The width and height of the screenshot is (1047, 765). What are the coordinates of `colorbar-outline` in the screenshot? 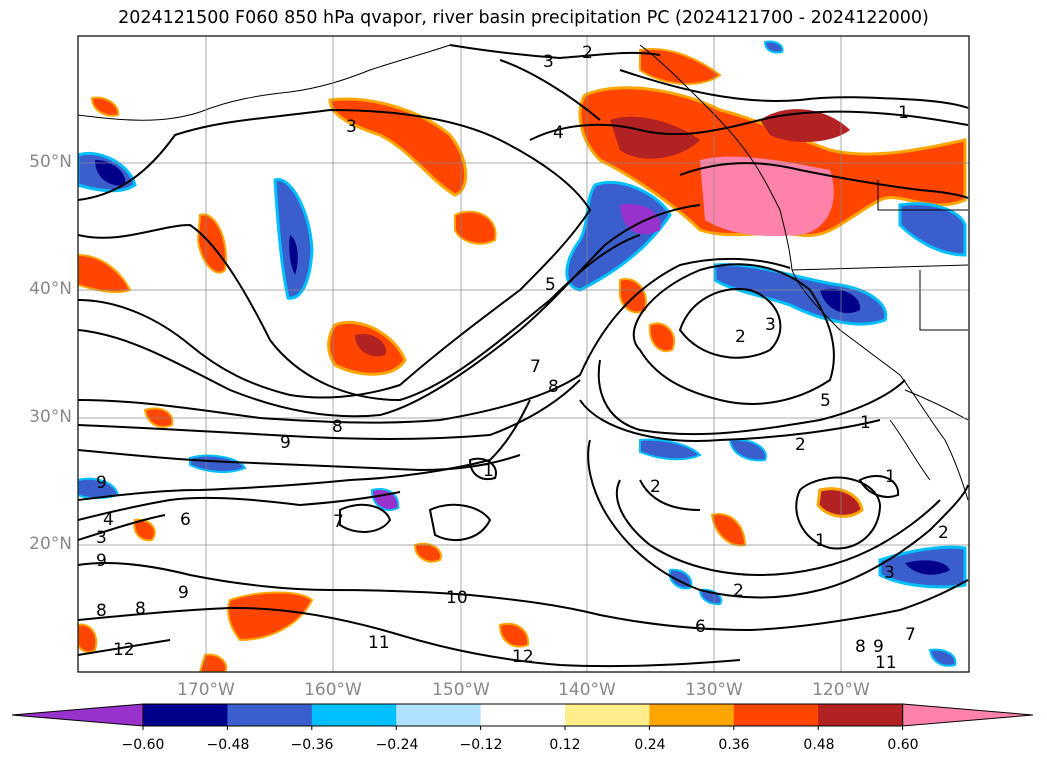 It's located at (523, 715).